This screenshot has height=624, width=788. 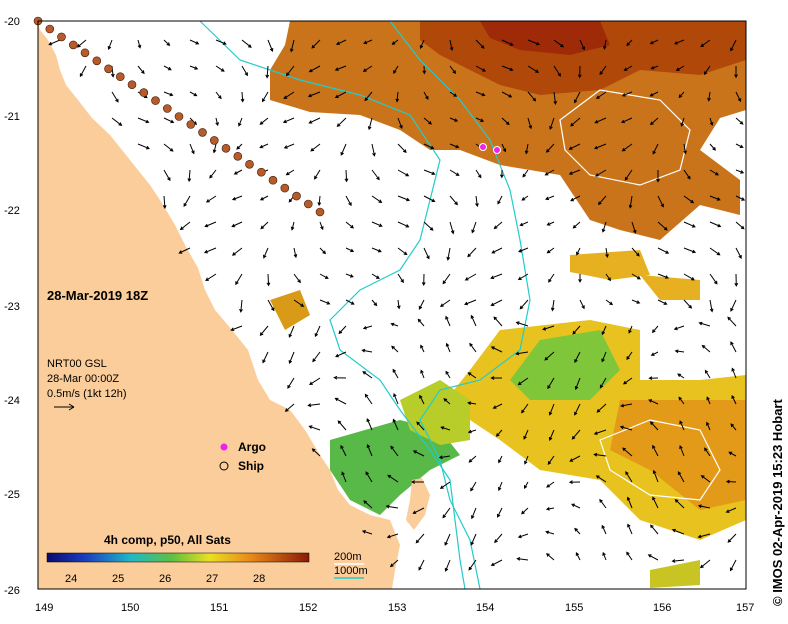 I want to click on land-fraser-island, so click(x=418, y=504).